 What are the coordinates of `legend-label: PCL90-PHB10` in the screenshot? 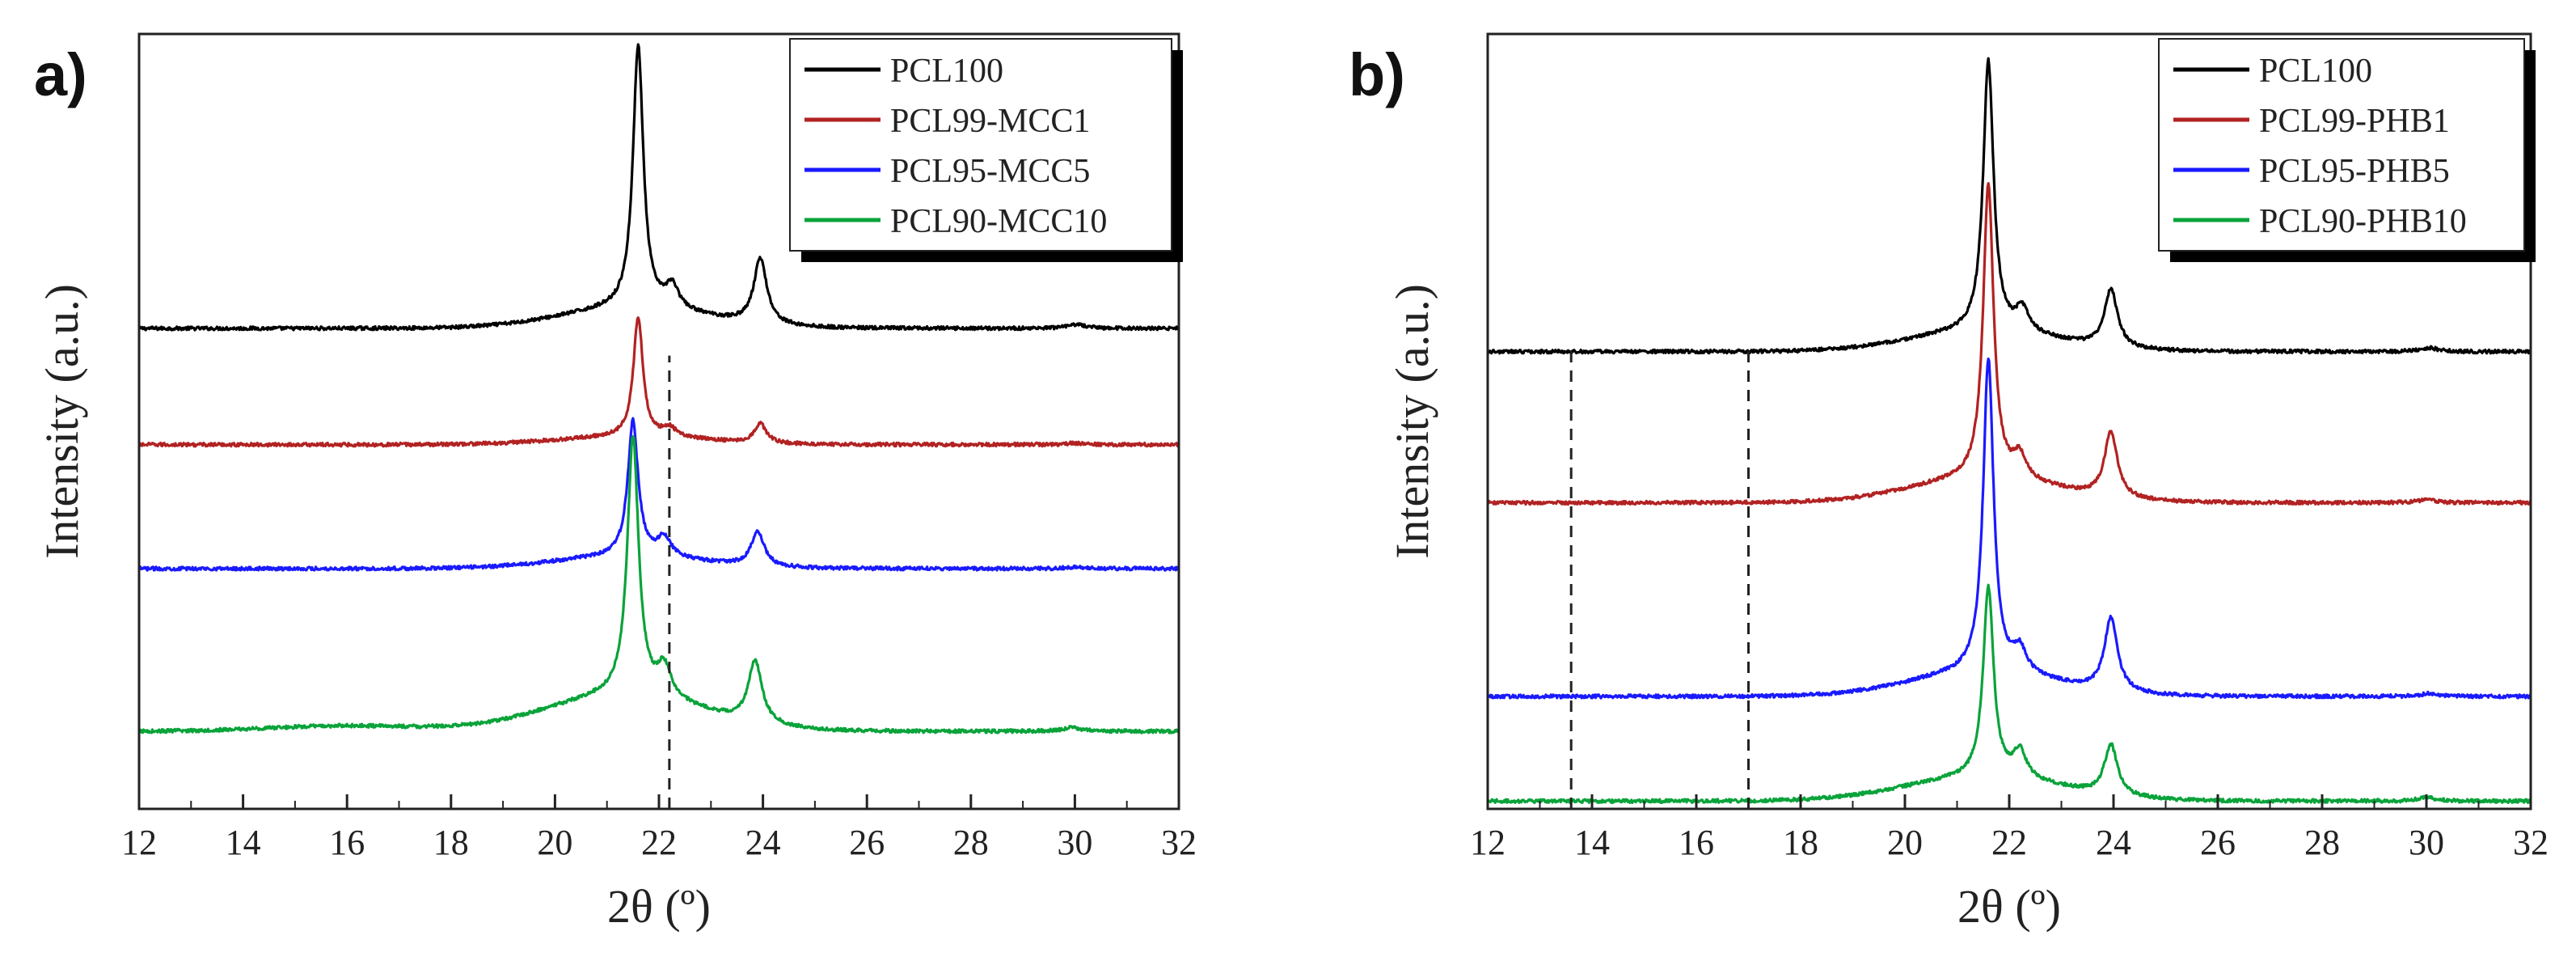 It's located at (2363, 222).